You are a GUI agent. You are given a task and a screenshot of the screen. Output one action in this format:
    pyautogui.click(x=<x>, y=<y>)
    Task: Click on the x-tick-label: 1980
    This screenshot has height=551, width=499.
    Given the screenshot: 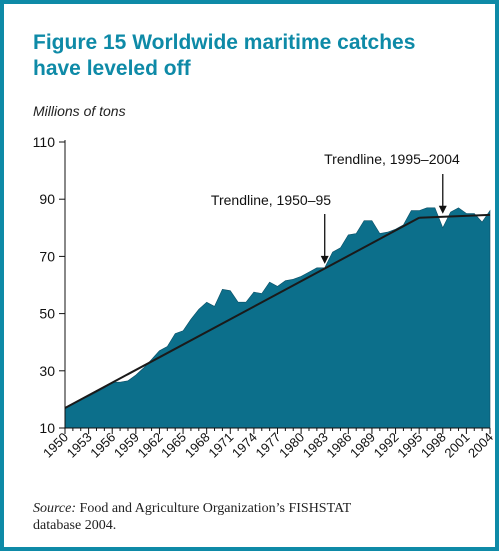 What is the action you would take?
    pyautogui.click(x=291, y=445)
    